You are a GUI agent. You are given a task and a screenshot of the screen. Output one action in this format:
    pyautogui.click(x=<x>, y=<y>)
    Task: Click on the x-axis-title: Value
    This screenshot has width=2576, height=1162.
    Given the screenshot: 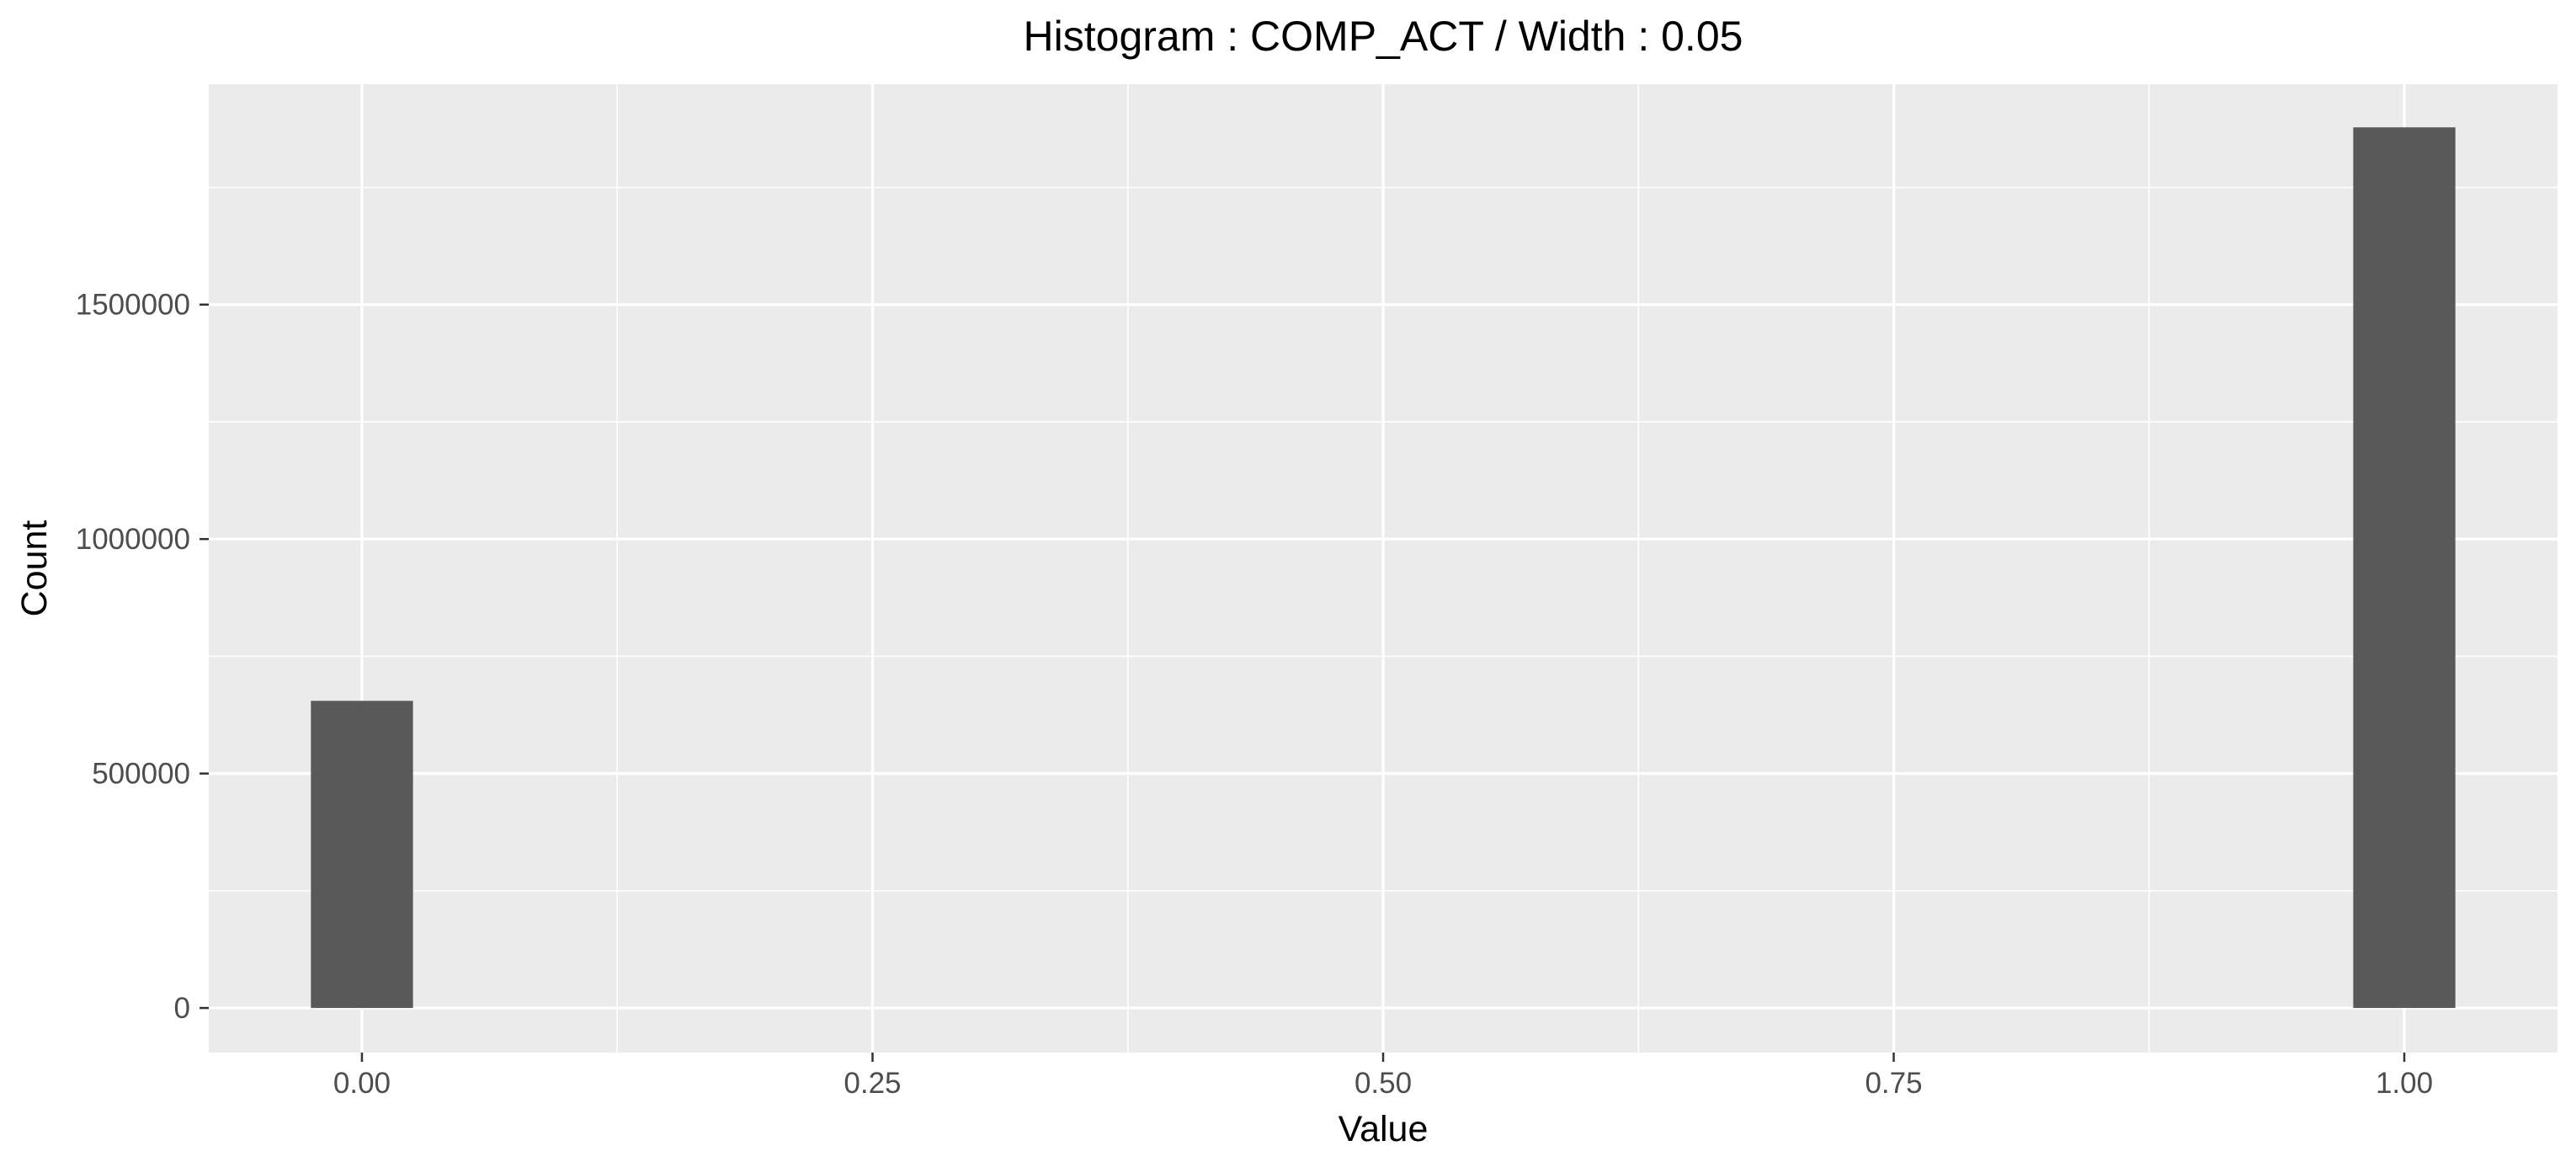 What is the action you would take?
    pyautogui.click(x=1384, y=1129)
    